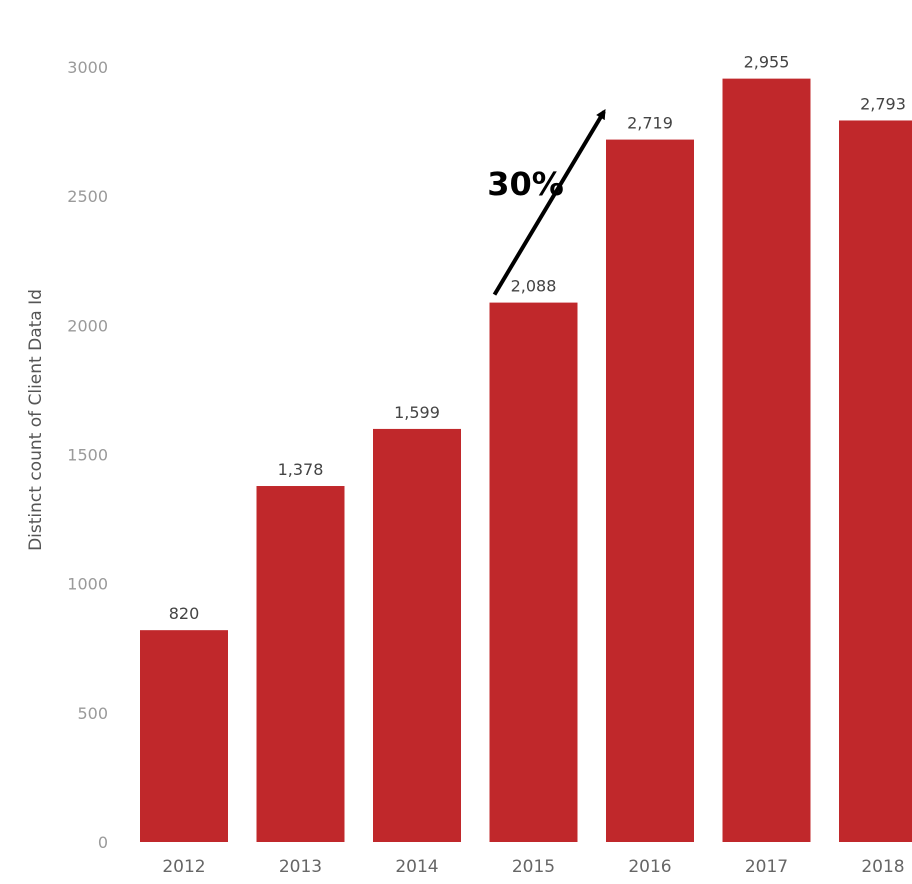 This screenshot has width=912, height=884. What do you see at coordinates (36, 420) in the screenshot?
I see `y-axis-label: Distinct count of Client Data Id` at bounding box center [36, 420].